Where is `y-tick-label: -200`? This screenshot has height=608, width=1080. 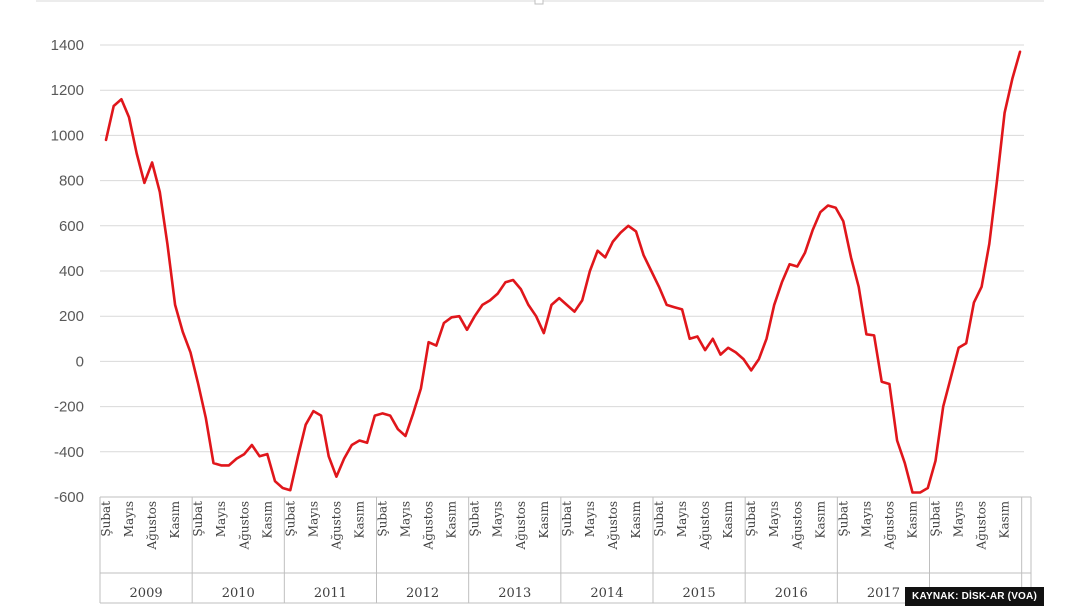 y-tick-label: -200 is located at coordinates (69, 407).